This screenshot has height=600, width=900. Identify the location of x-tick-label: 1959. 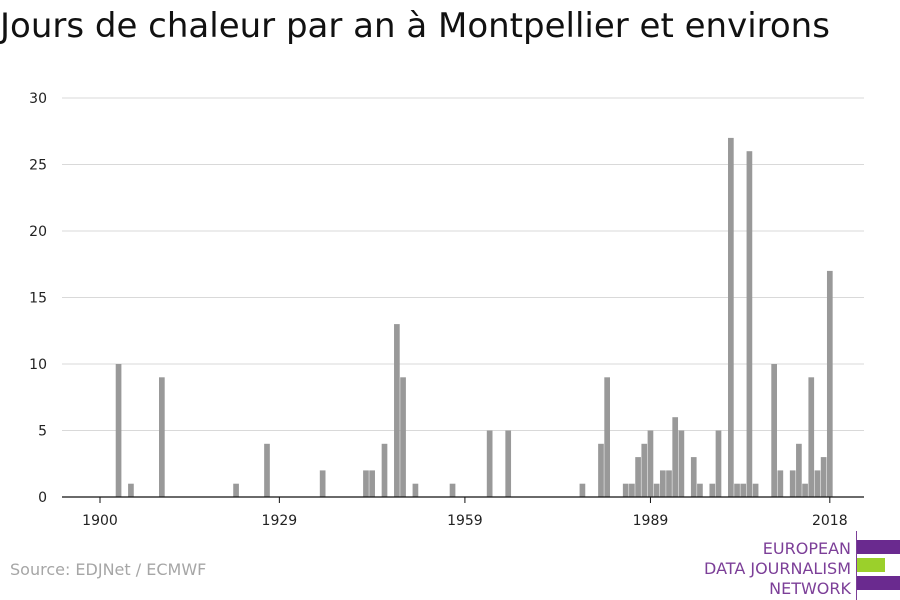
(465, 521).